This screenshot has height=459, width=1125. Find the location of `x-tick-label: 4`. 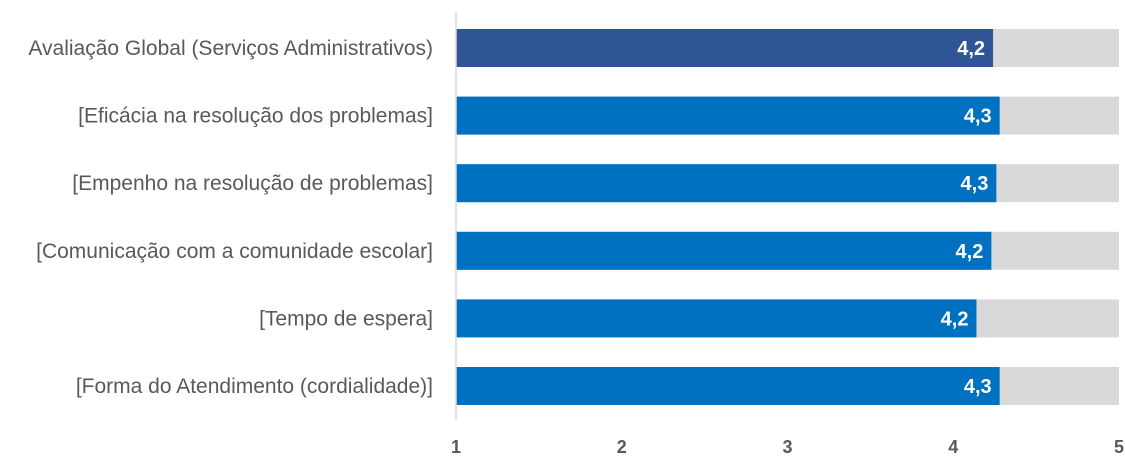

x-tick-label: 4 is located at coordinates (953, 447).